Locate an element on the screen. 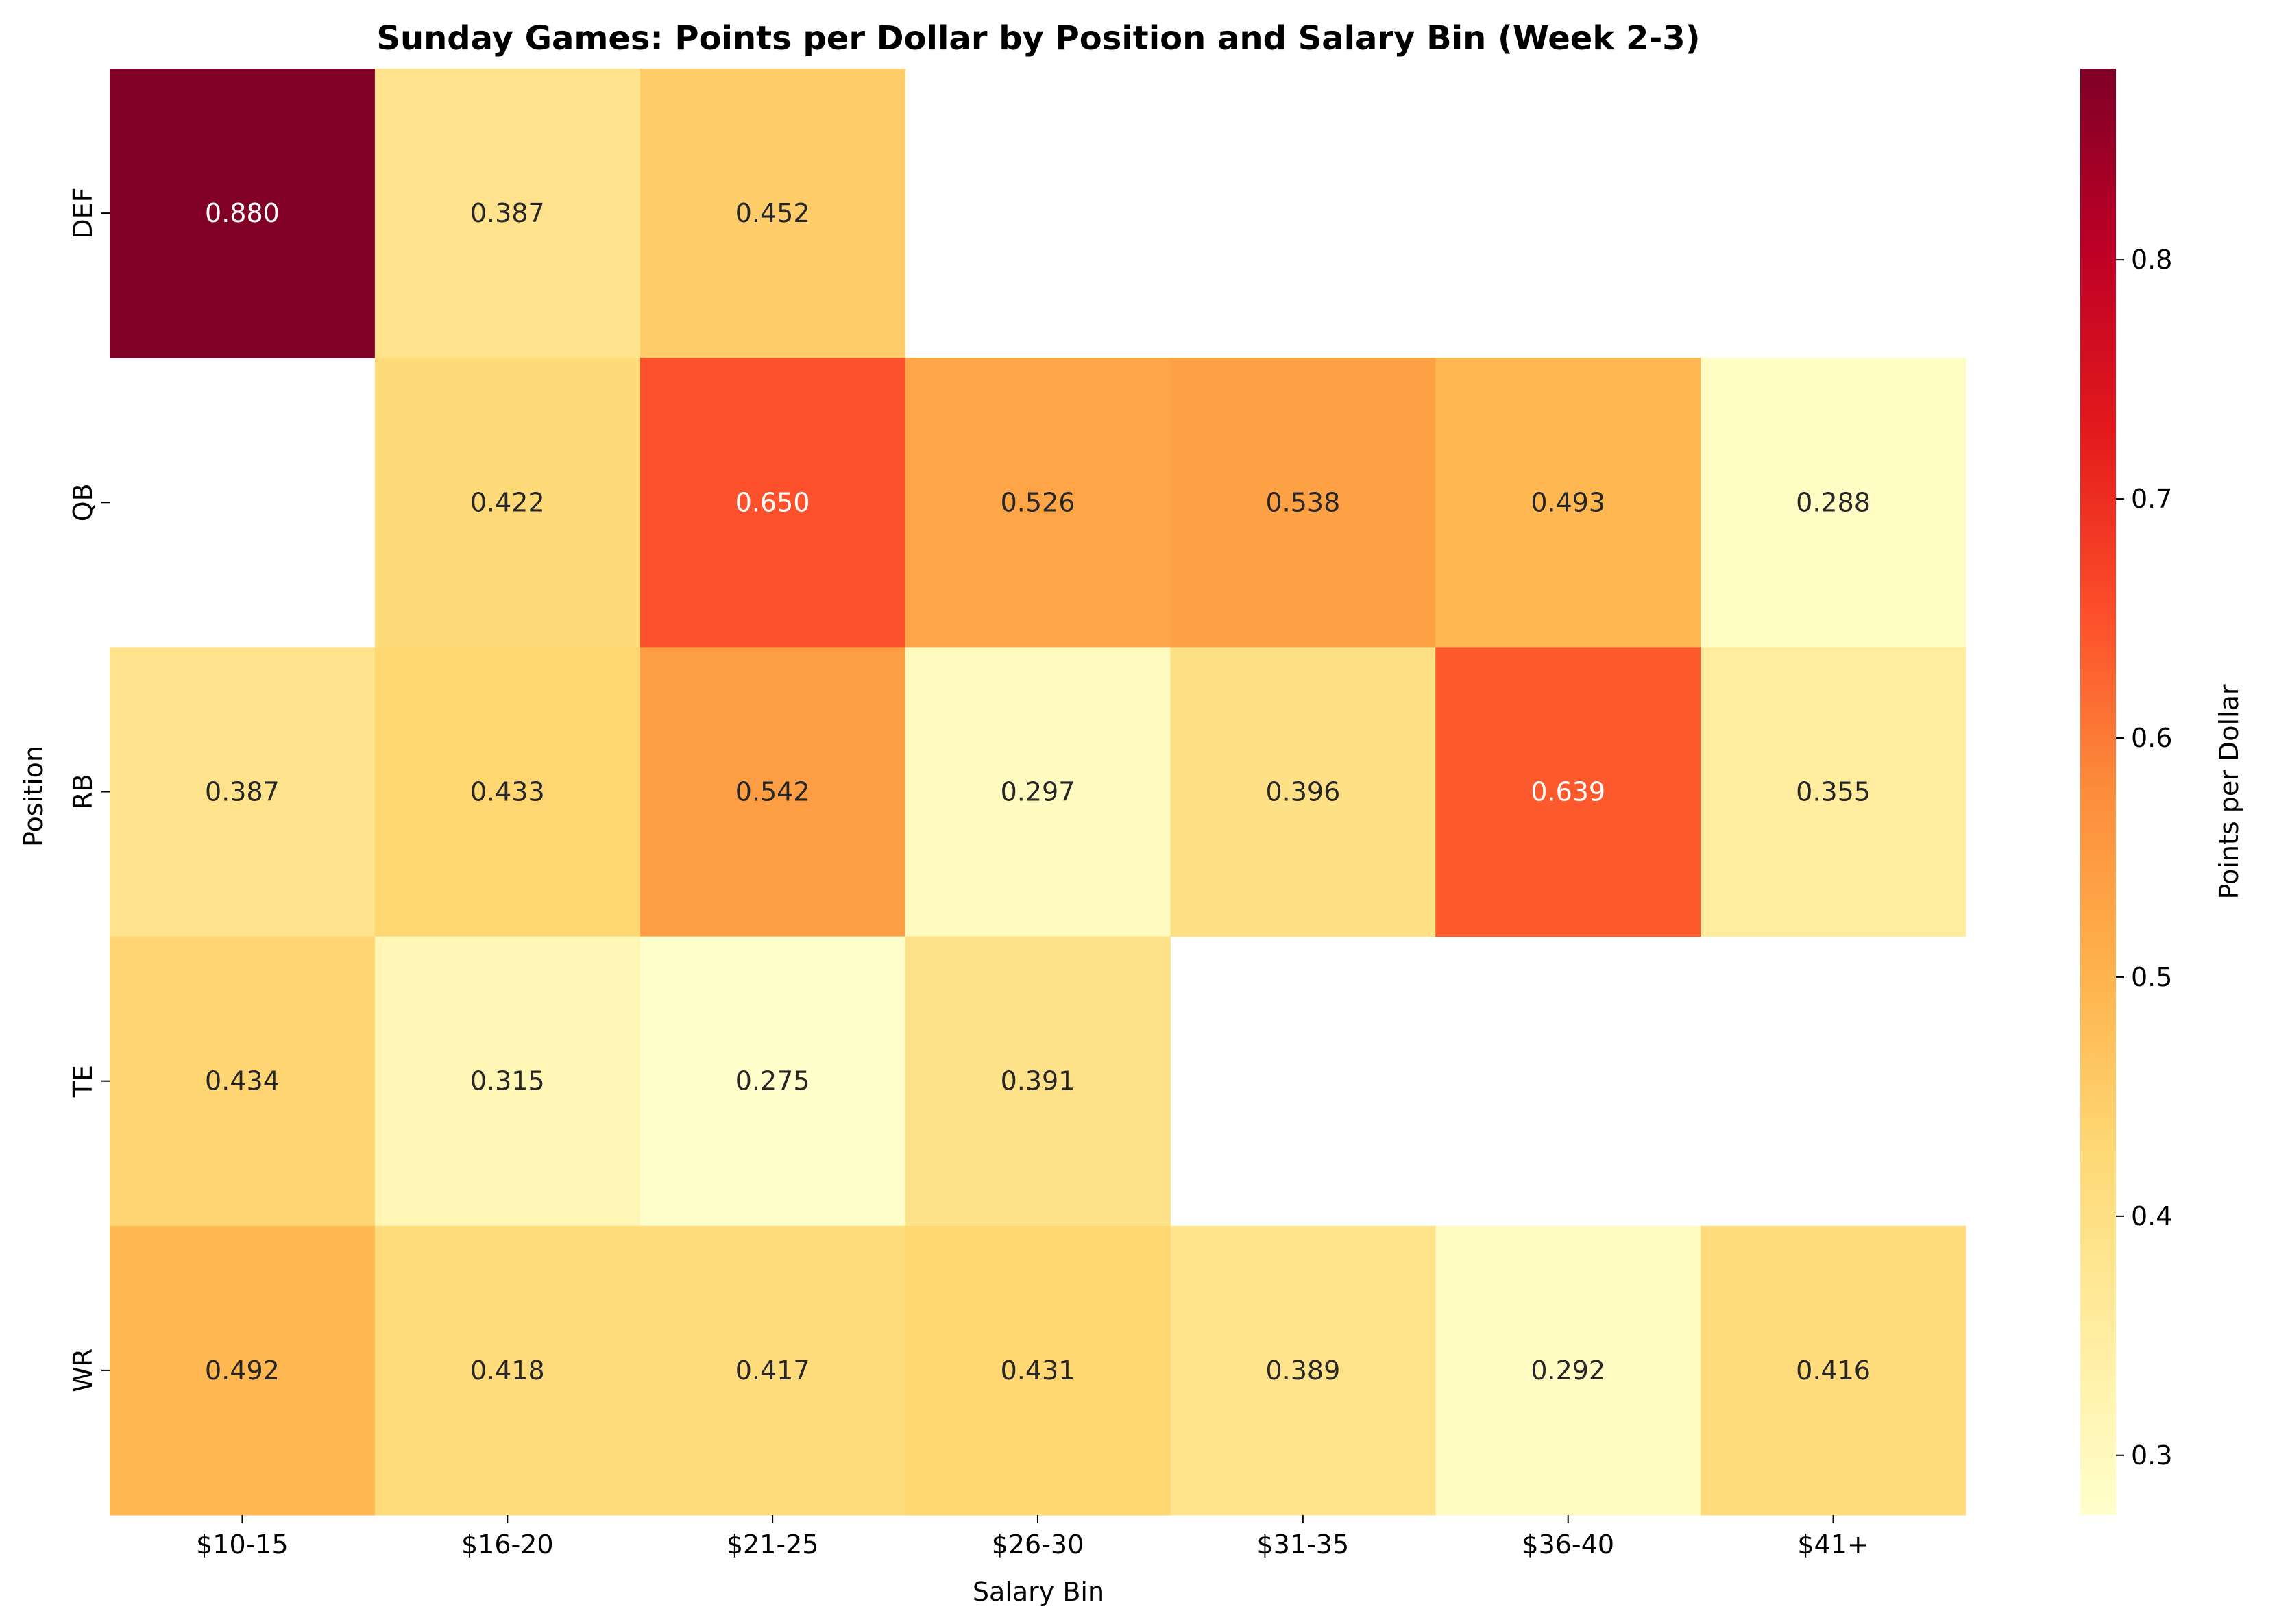 This screenshot has height=1624, width=2277. cell-value-label: 0.418 is located at coordinates (507, 1370).